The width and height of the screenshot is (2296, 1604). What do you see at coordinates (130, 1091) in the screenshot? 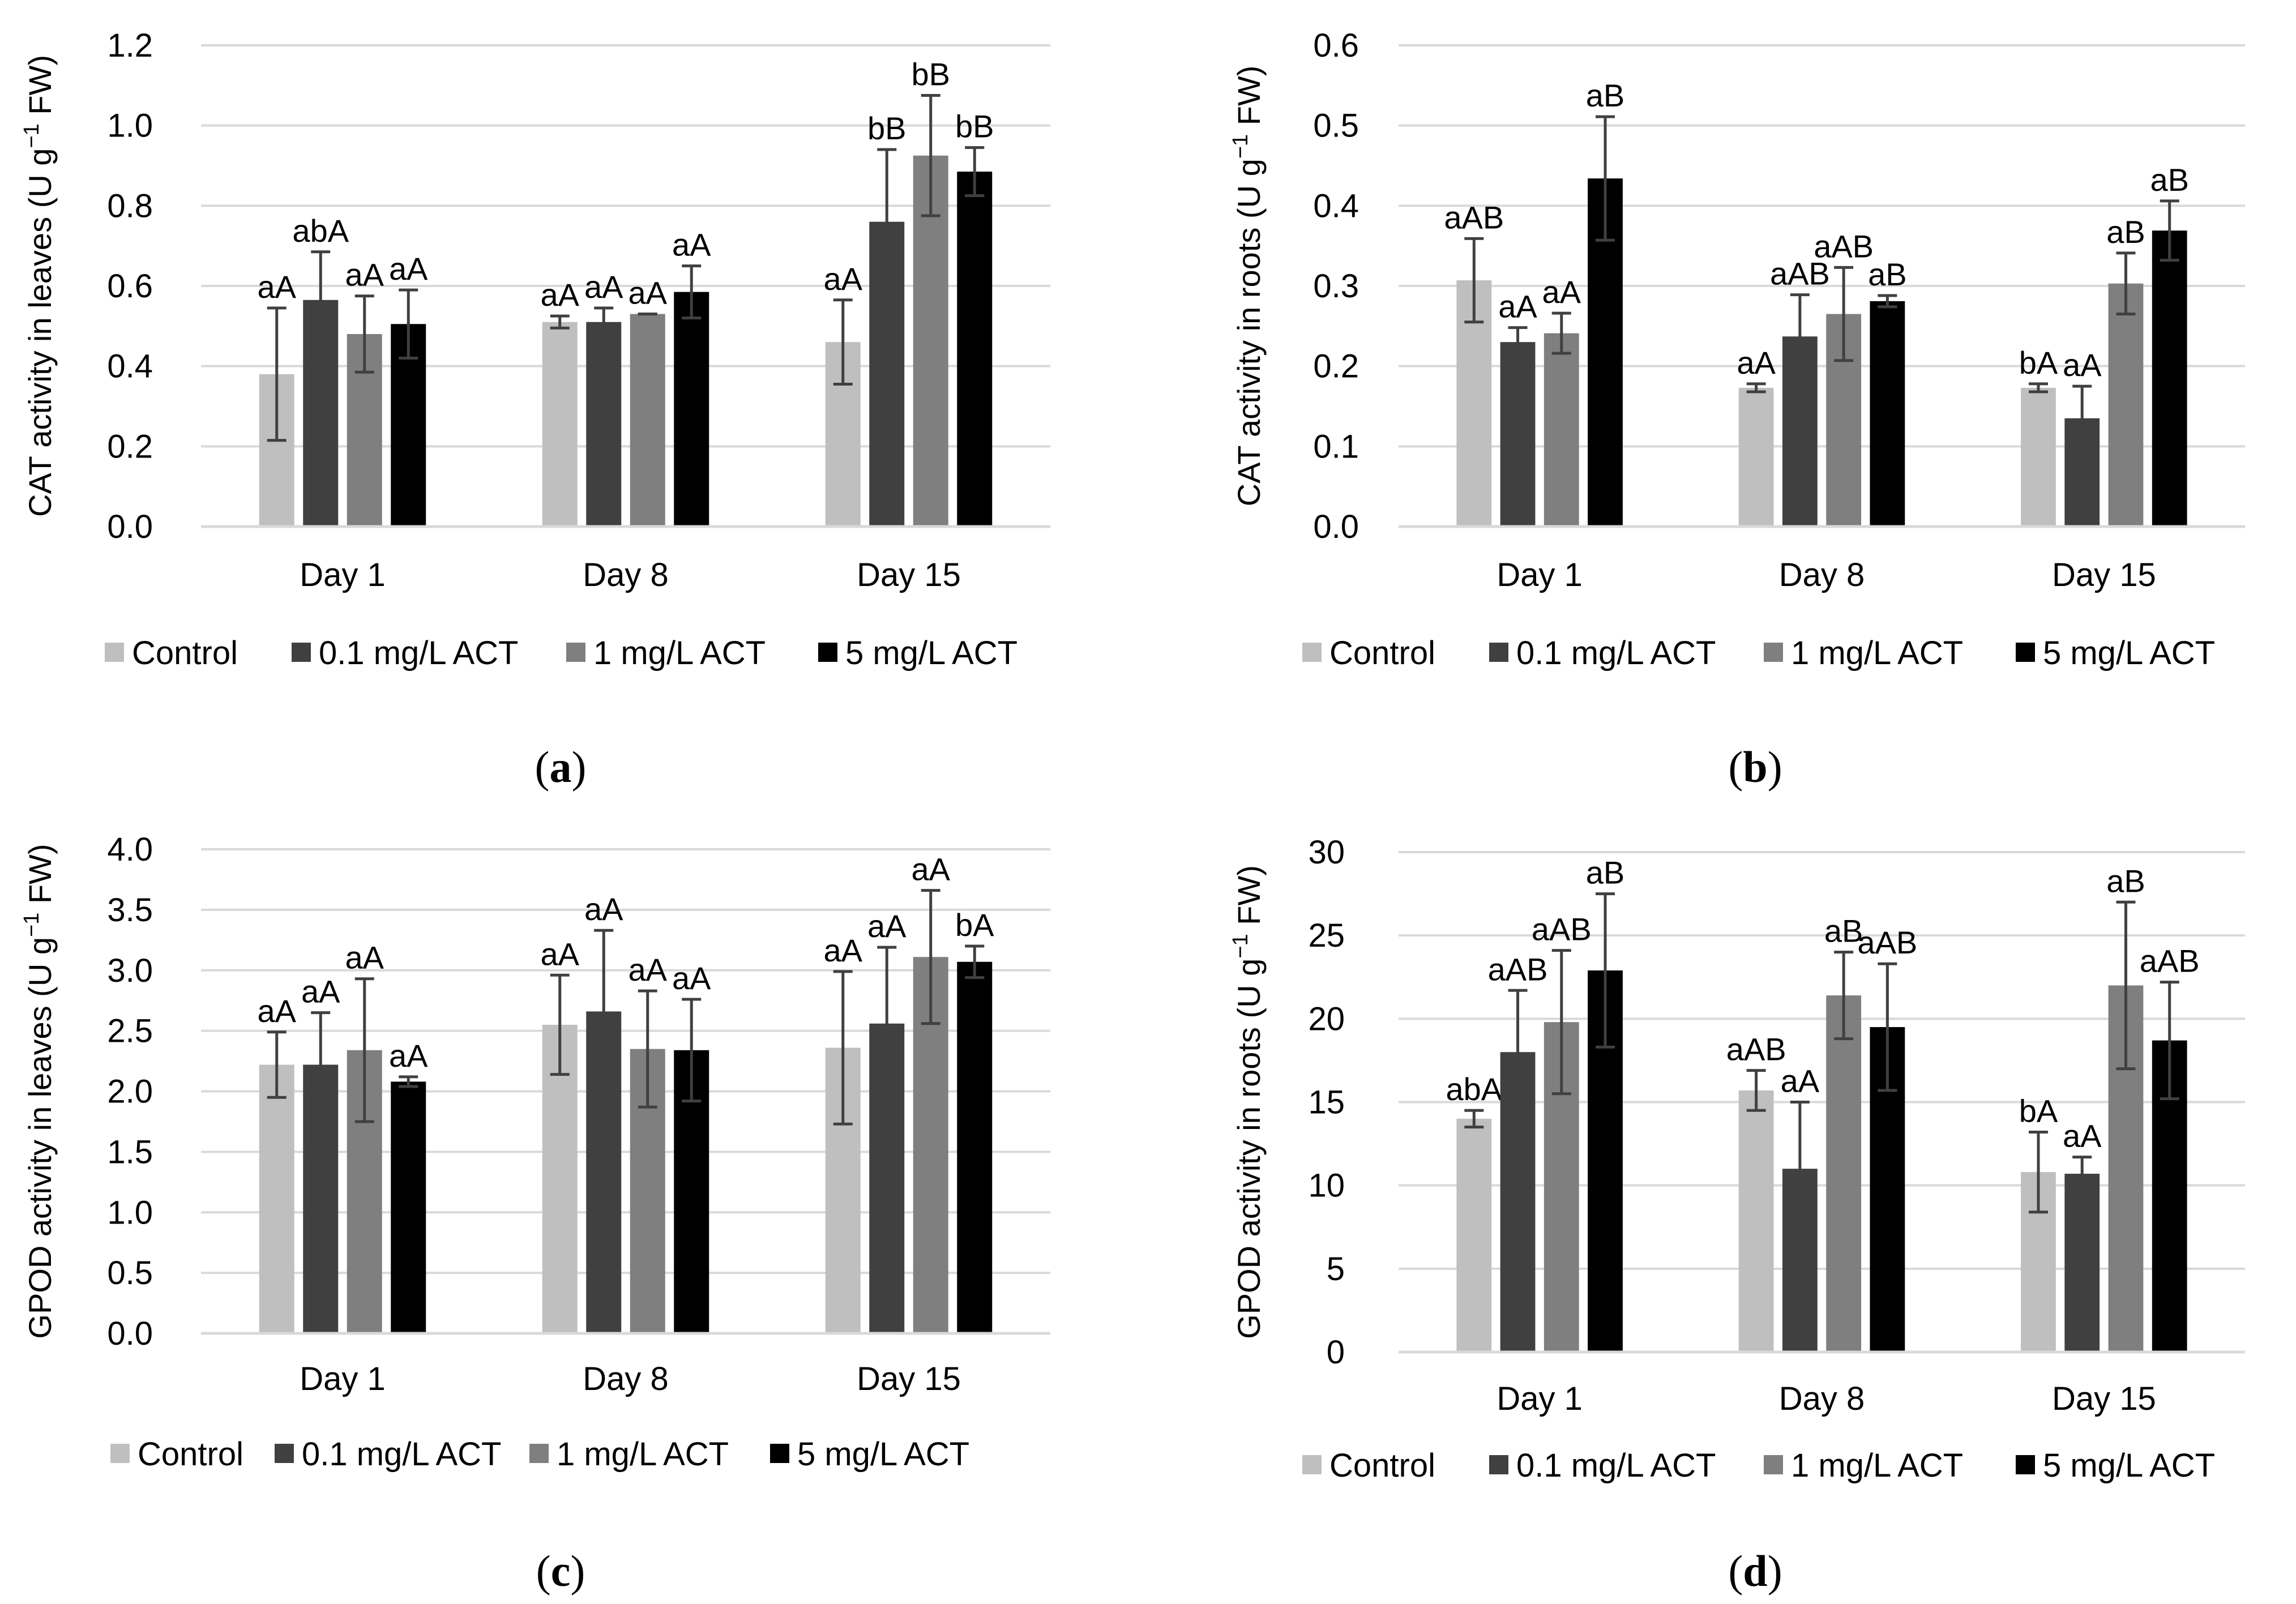
I see `y-tick-label: 2.0` at bounding box center [130, 1091].